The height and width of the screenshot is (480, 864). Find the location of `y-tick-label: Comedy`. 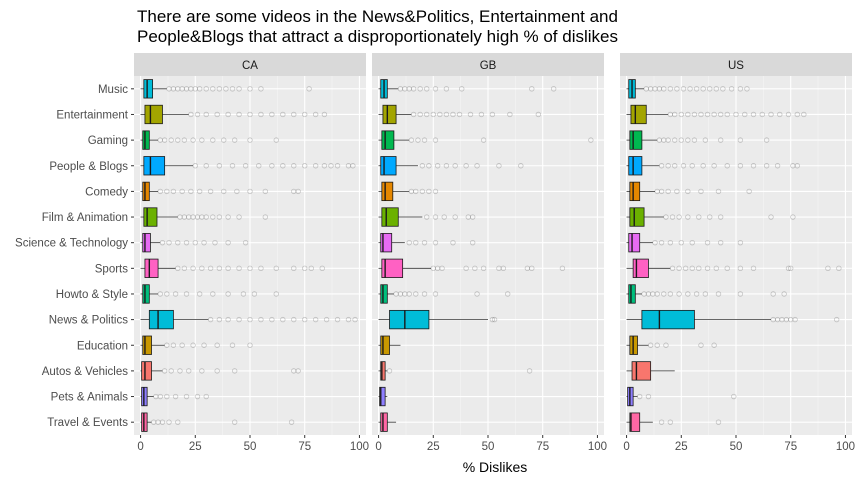

y-tick-label: Comedy is located at coordinates (106, 192).